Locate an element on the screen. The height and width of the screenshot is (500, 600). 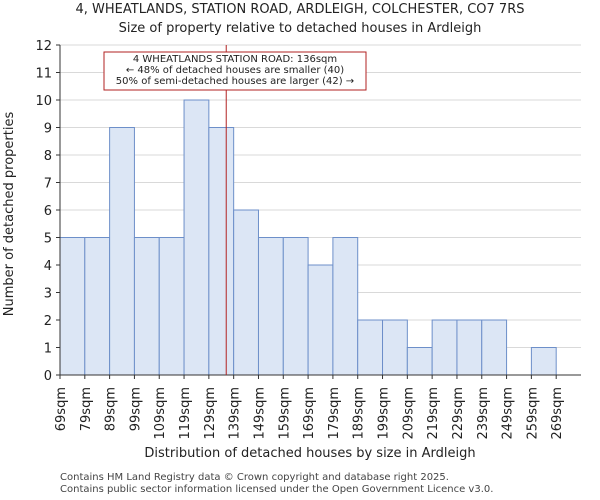
bar-109sqm is located at coordinates (171, 306).